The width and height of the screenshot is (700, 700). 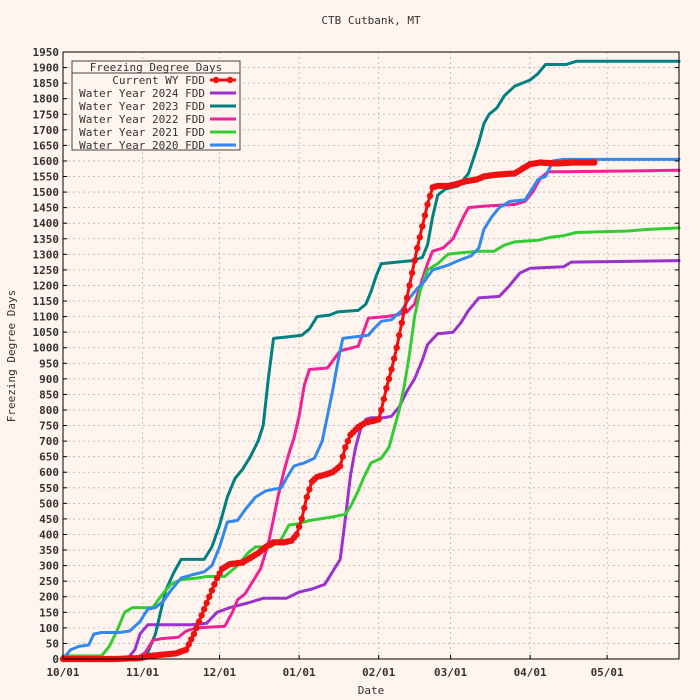 I want to click on y-tick-label: 150, so click(x=49, y=612).